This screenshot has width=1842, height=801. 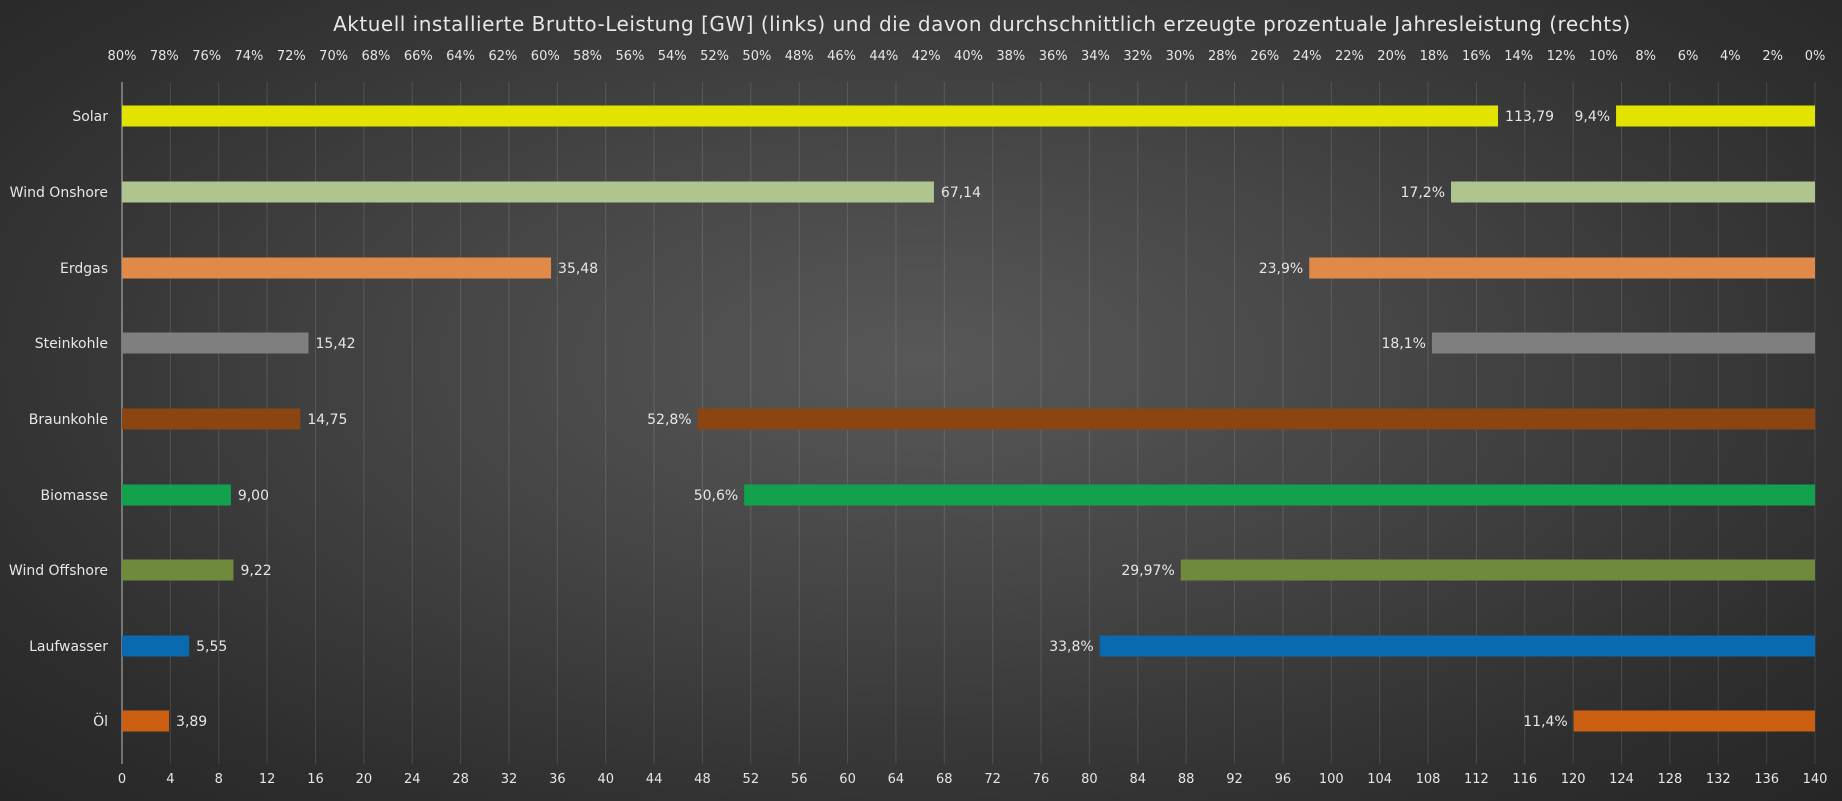 What do you see at coordinates (164, 56) in the screenshot?
I see `top-tick-label: 78%` at bounding box center [164, 56].